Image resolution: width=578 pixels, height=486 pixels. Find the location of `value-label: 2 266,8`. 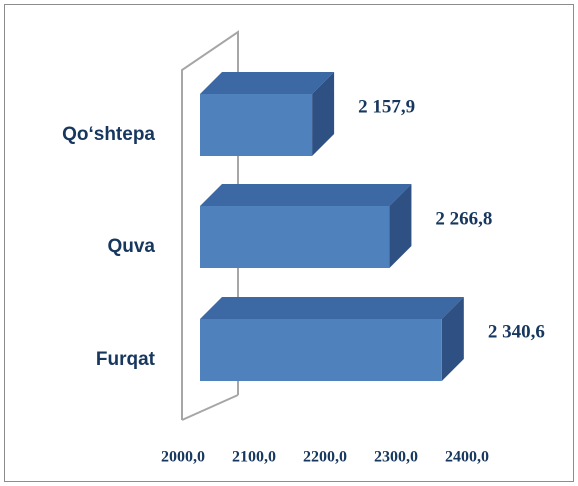

value-label: 2 266,8 is located at coordinates (463, 218).